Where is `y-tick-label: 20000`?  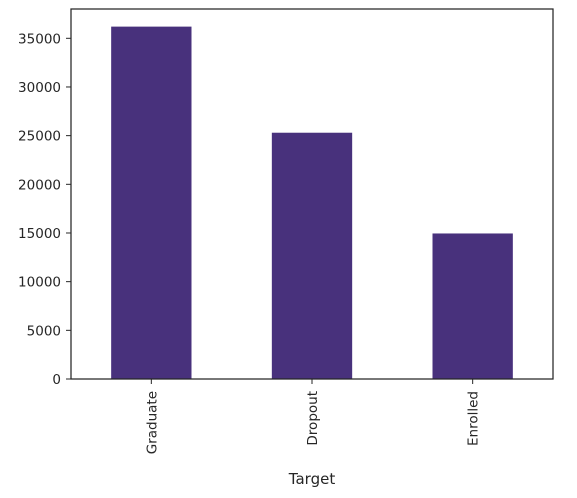
y-tick-label: 20000 is located at coordinates (39, 185).